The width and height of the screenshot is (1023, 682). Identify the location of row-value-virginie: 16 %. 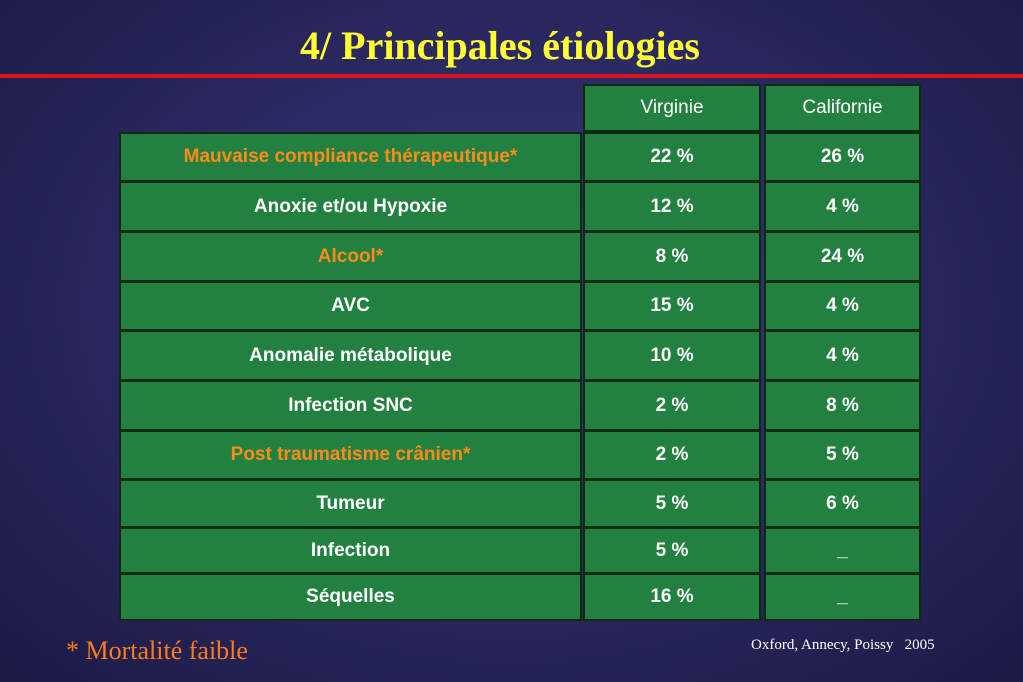
(672, 597).